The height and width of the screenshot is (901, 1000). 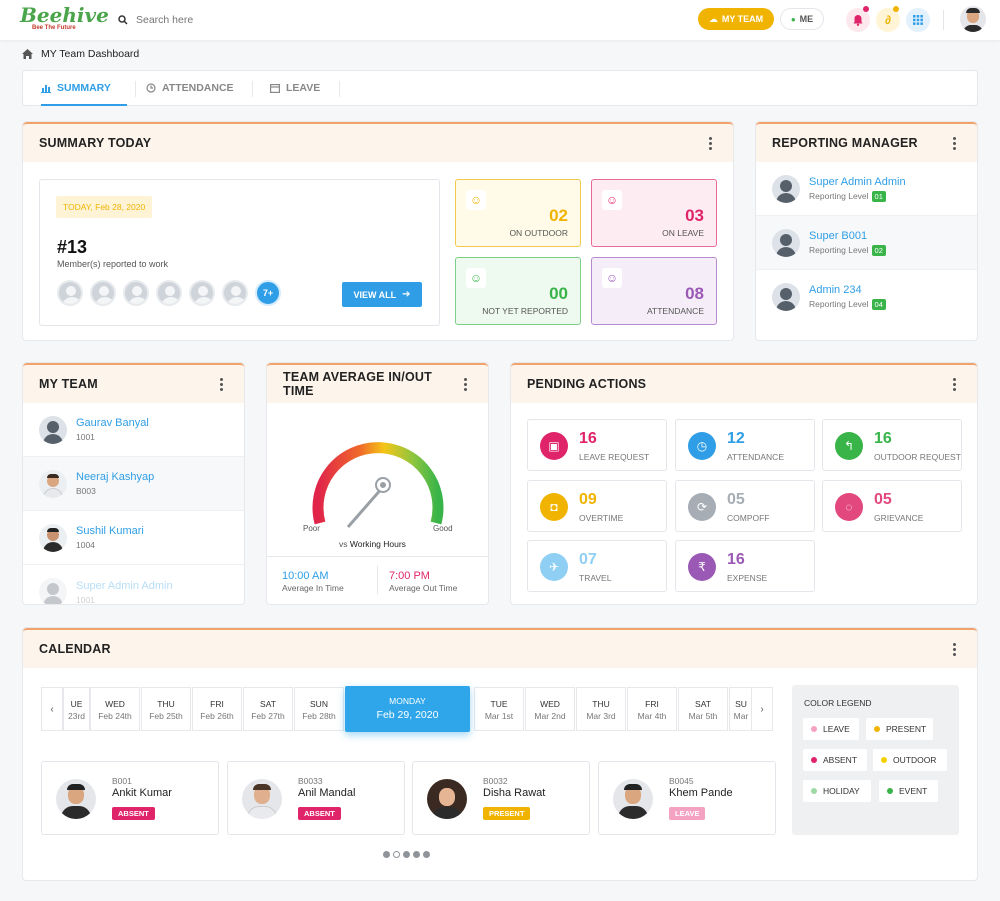 I want to click on date-cell: FRI Mar 4th, so click(x=652, y=709).